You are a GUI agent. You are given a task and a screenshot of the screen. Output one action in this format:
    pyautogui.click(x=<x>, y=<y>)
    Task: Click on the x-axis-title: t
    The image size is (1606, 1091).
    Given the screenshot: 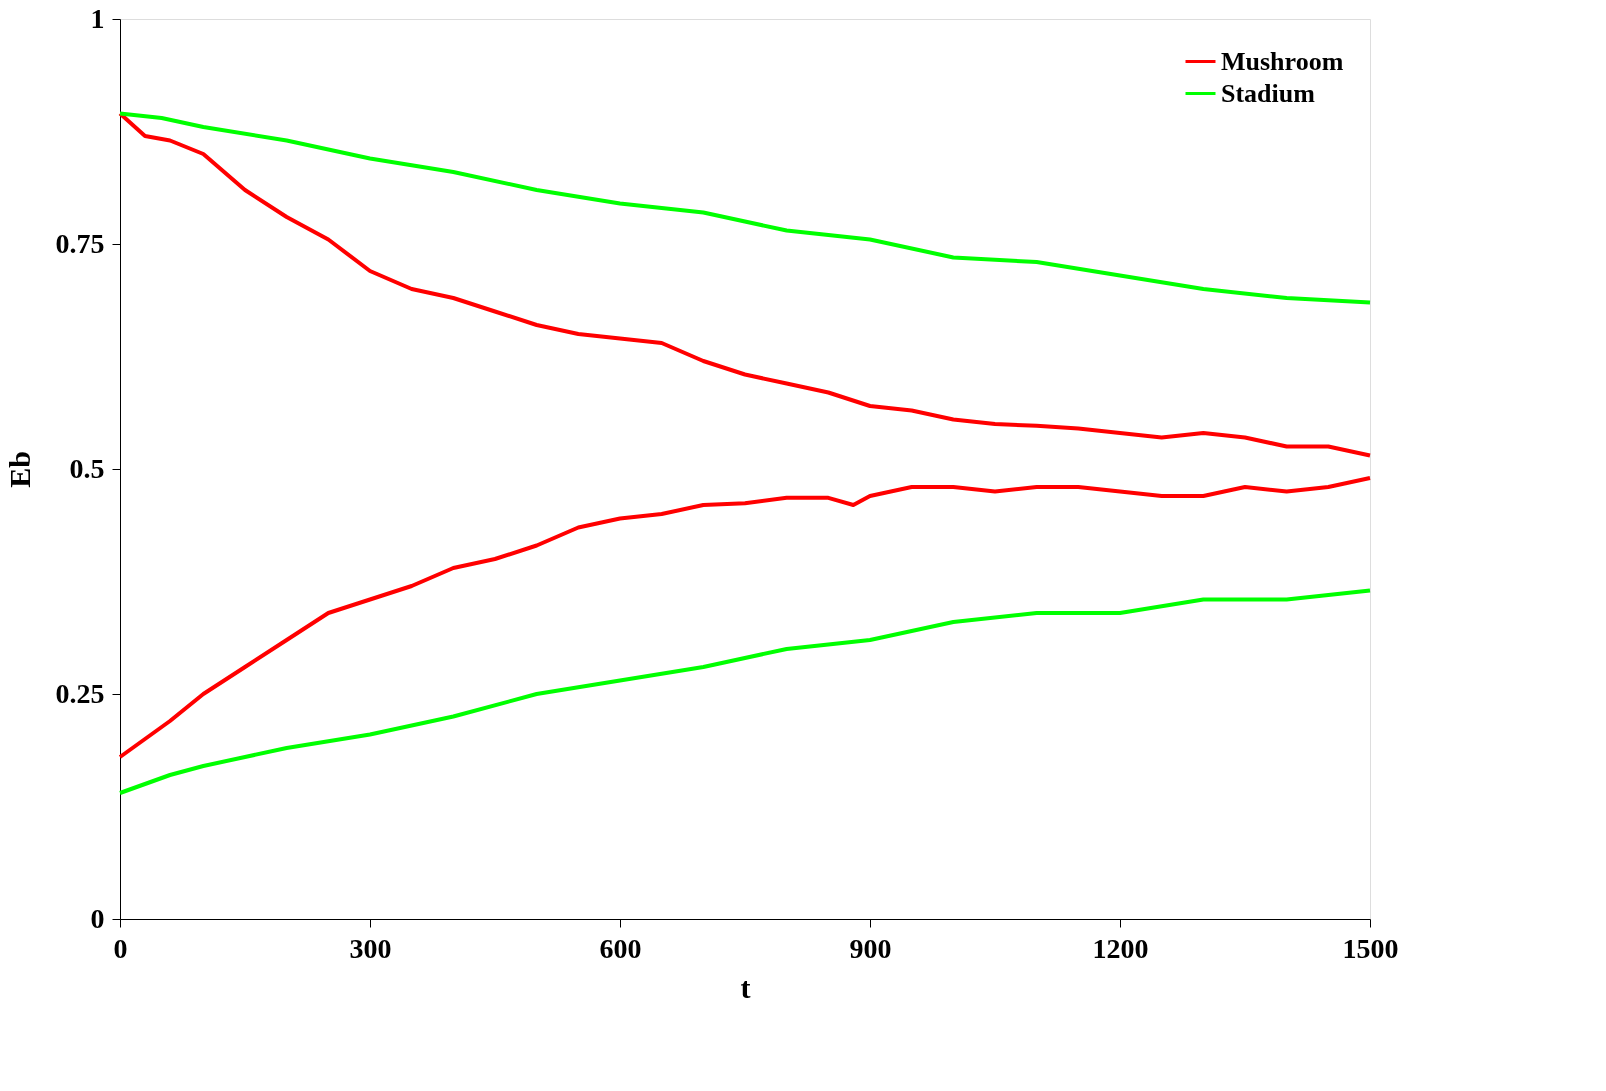 What is the action you would take?
    pyautogui.click(x=745, y=987)
    